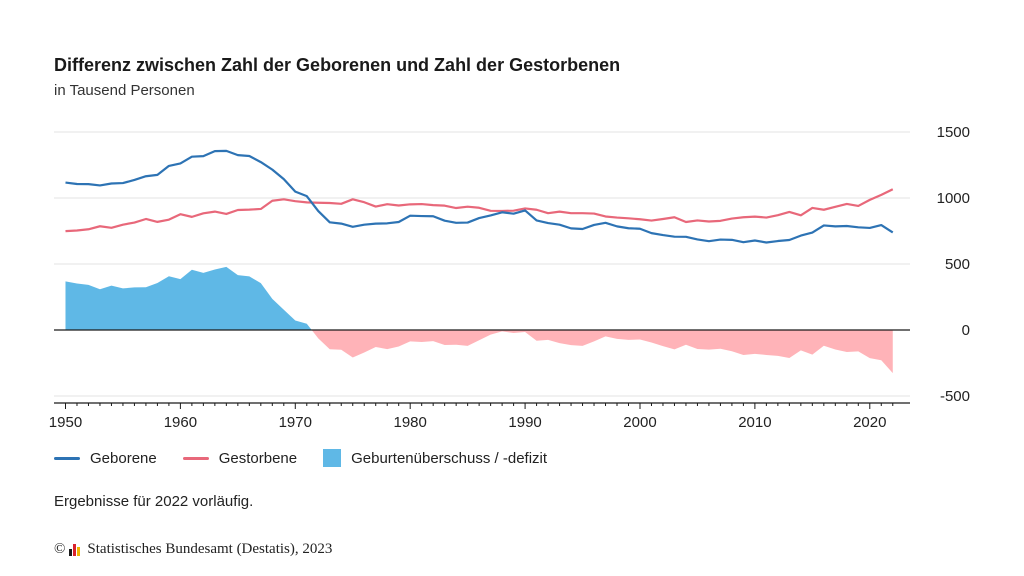 This screenshot has height=576, width=1024. Describe the element at coordinates (332, 458) in the screenshot. I see `legend-swatch-balance` at that location.